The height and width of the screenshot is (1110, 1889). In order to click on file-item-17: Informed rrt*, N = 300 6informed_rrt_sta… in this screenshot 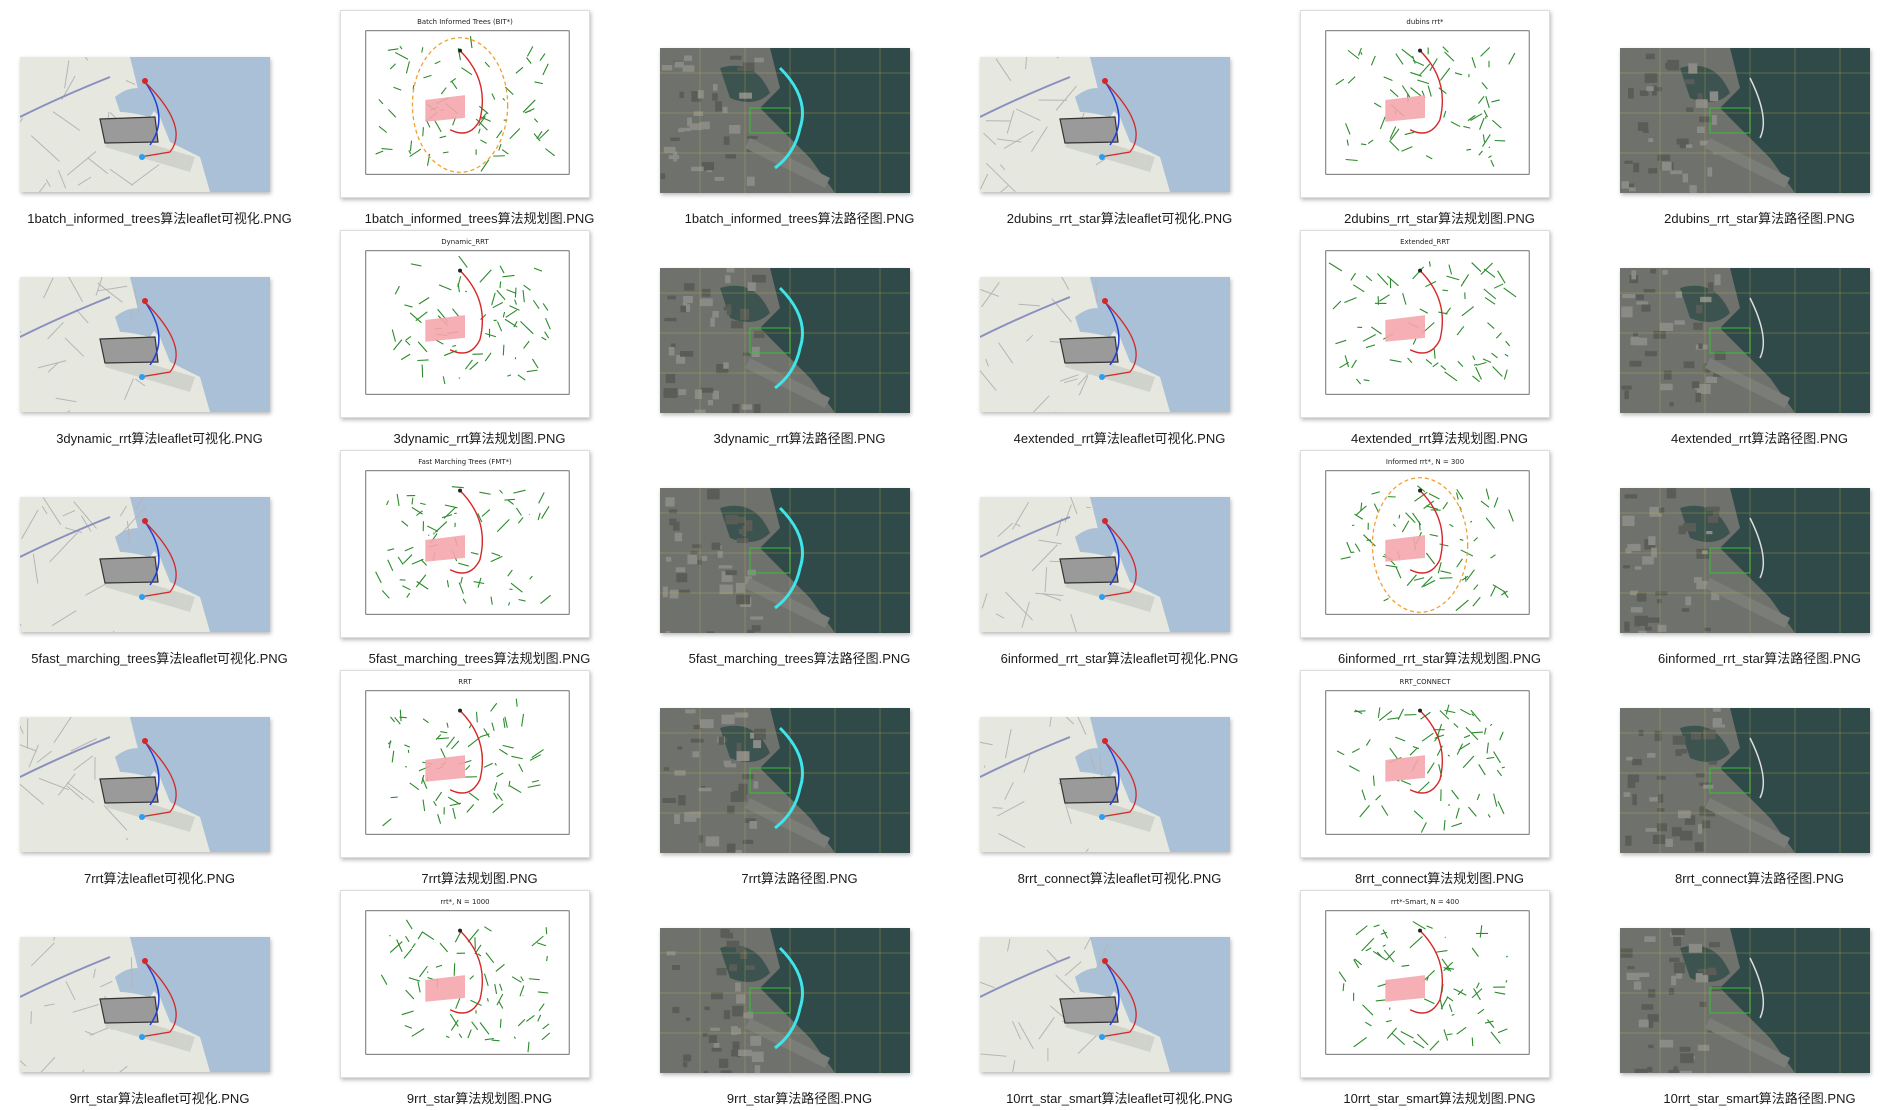, I will do `click(1439, 560)`.